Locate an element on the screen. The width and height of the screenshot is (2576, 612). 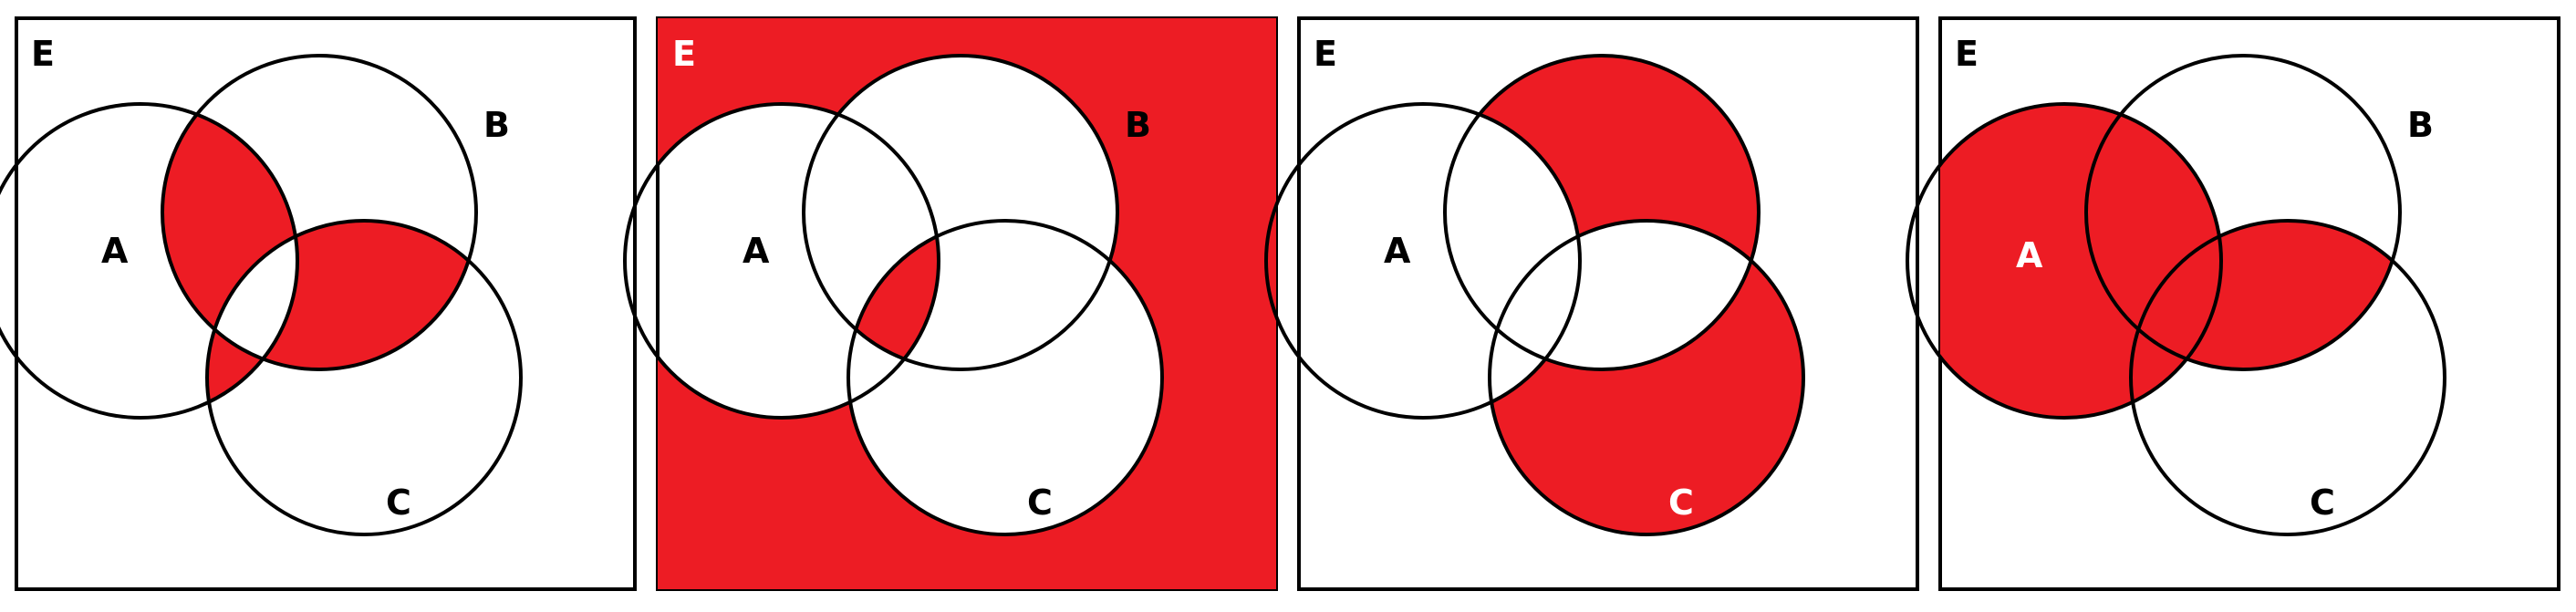
region-a-all is located at coordinates (2080, 261).